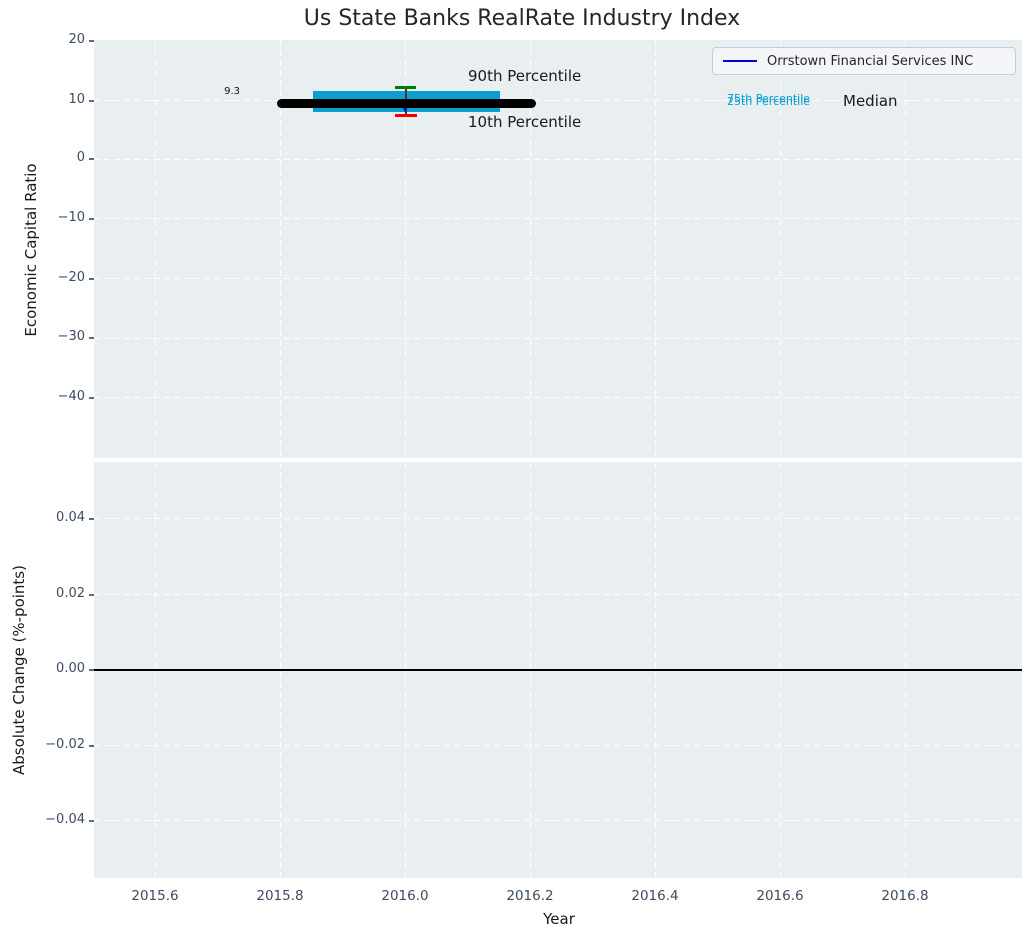 The image size is (1034, 942). I want to click on p90-cap, so click(405, 87).